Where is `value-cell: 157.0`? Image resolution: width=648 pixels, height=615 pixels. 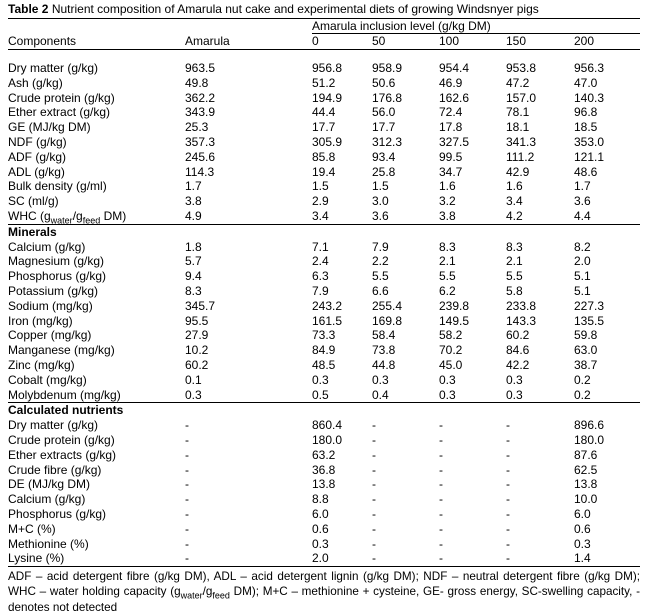
value-cell: 157.0 is located at coordinates (521, 97).